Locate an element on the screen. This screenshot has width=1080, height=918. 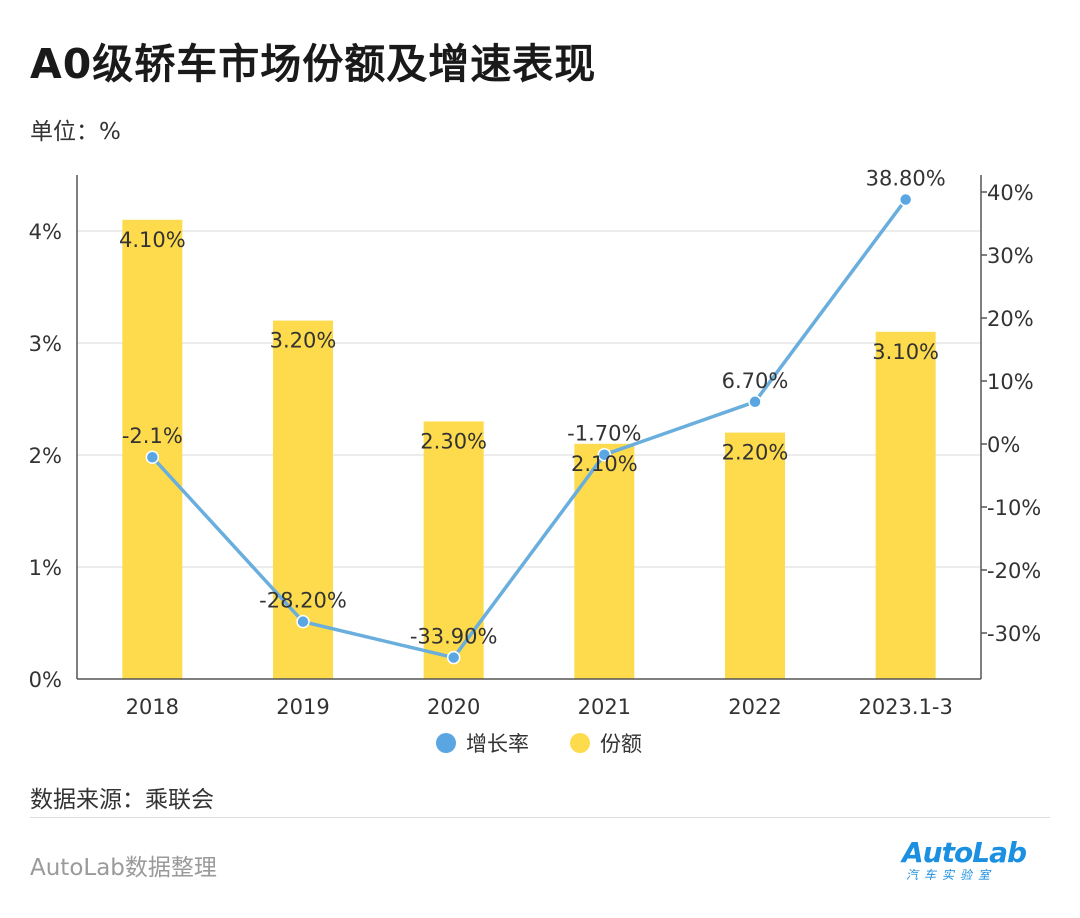
logo-main-text: AutoLab is located at coordinates (964, 852).